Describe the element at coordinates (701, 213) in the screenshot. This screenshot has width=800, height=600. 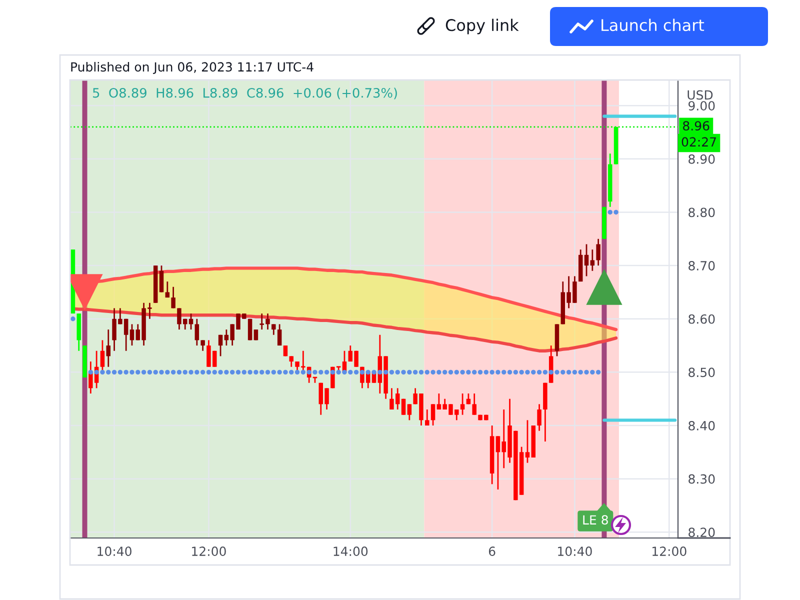
I see `y-tick-label: 8.80` at that location.